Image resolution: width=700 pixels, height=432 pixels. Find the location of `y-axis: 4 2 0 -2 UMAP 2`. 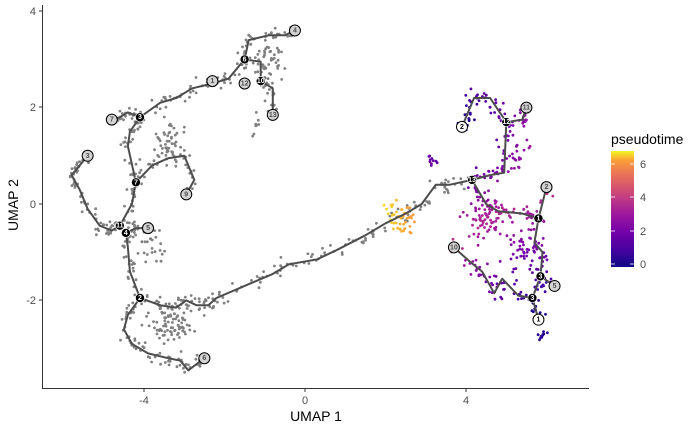

y-axis: 4 2 0 -2 UMAP 2 is located at coordinates (24, 196).